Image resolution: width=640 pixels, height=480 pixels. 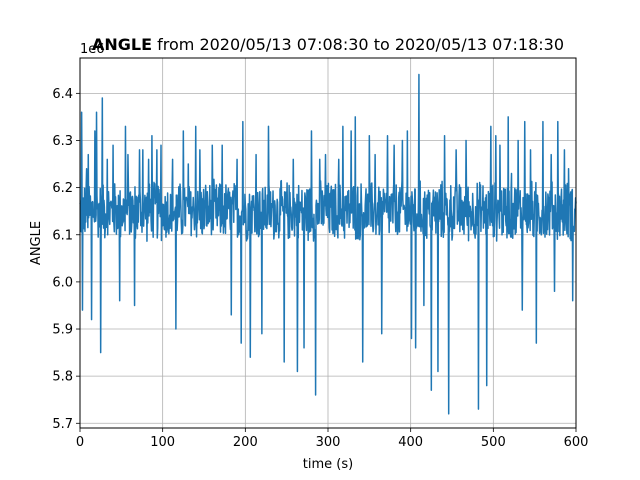 I want to click on y-tick-label: 6.0, so click(x=62, y=282).